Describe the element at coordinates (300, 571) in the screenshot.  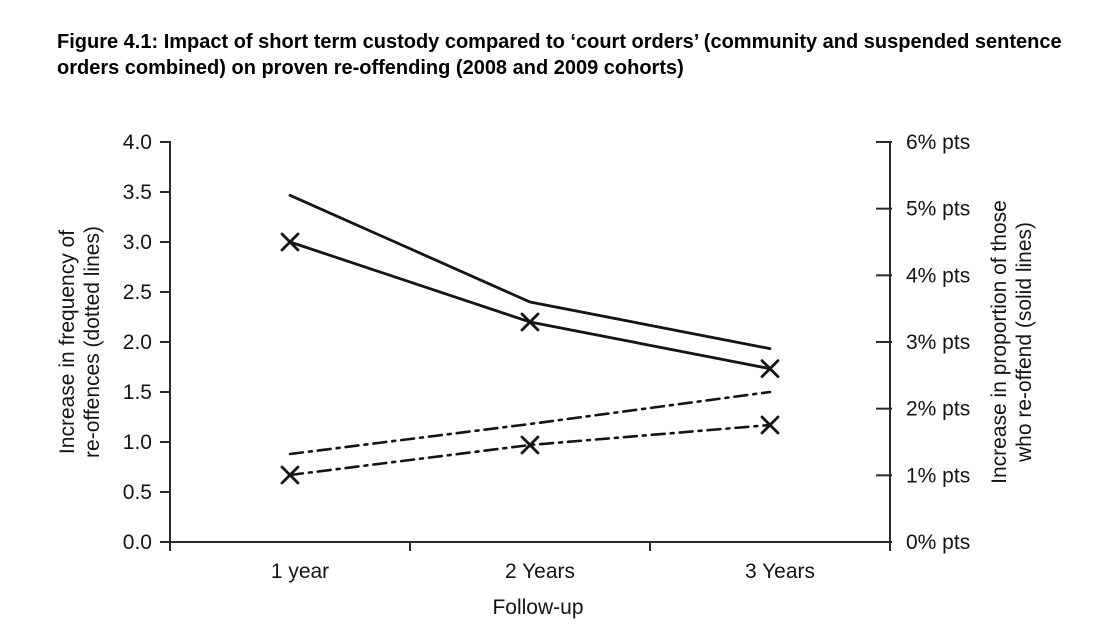
I see `x-category-label: 1 year` at that location.